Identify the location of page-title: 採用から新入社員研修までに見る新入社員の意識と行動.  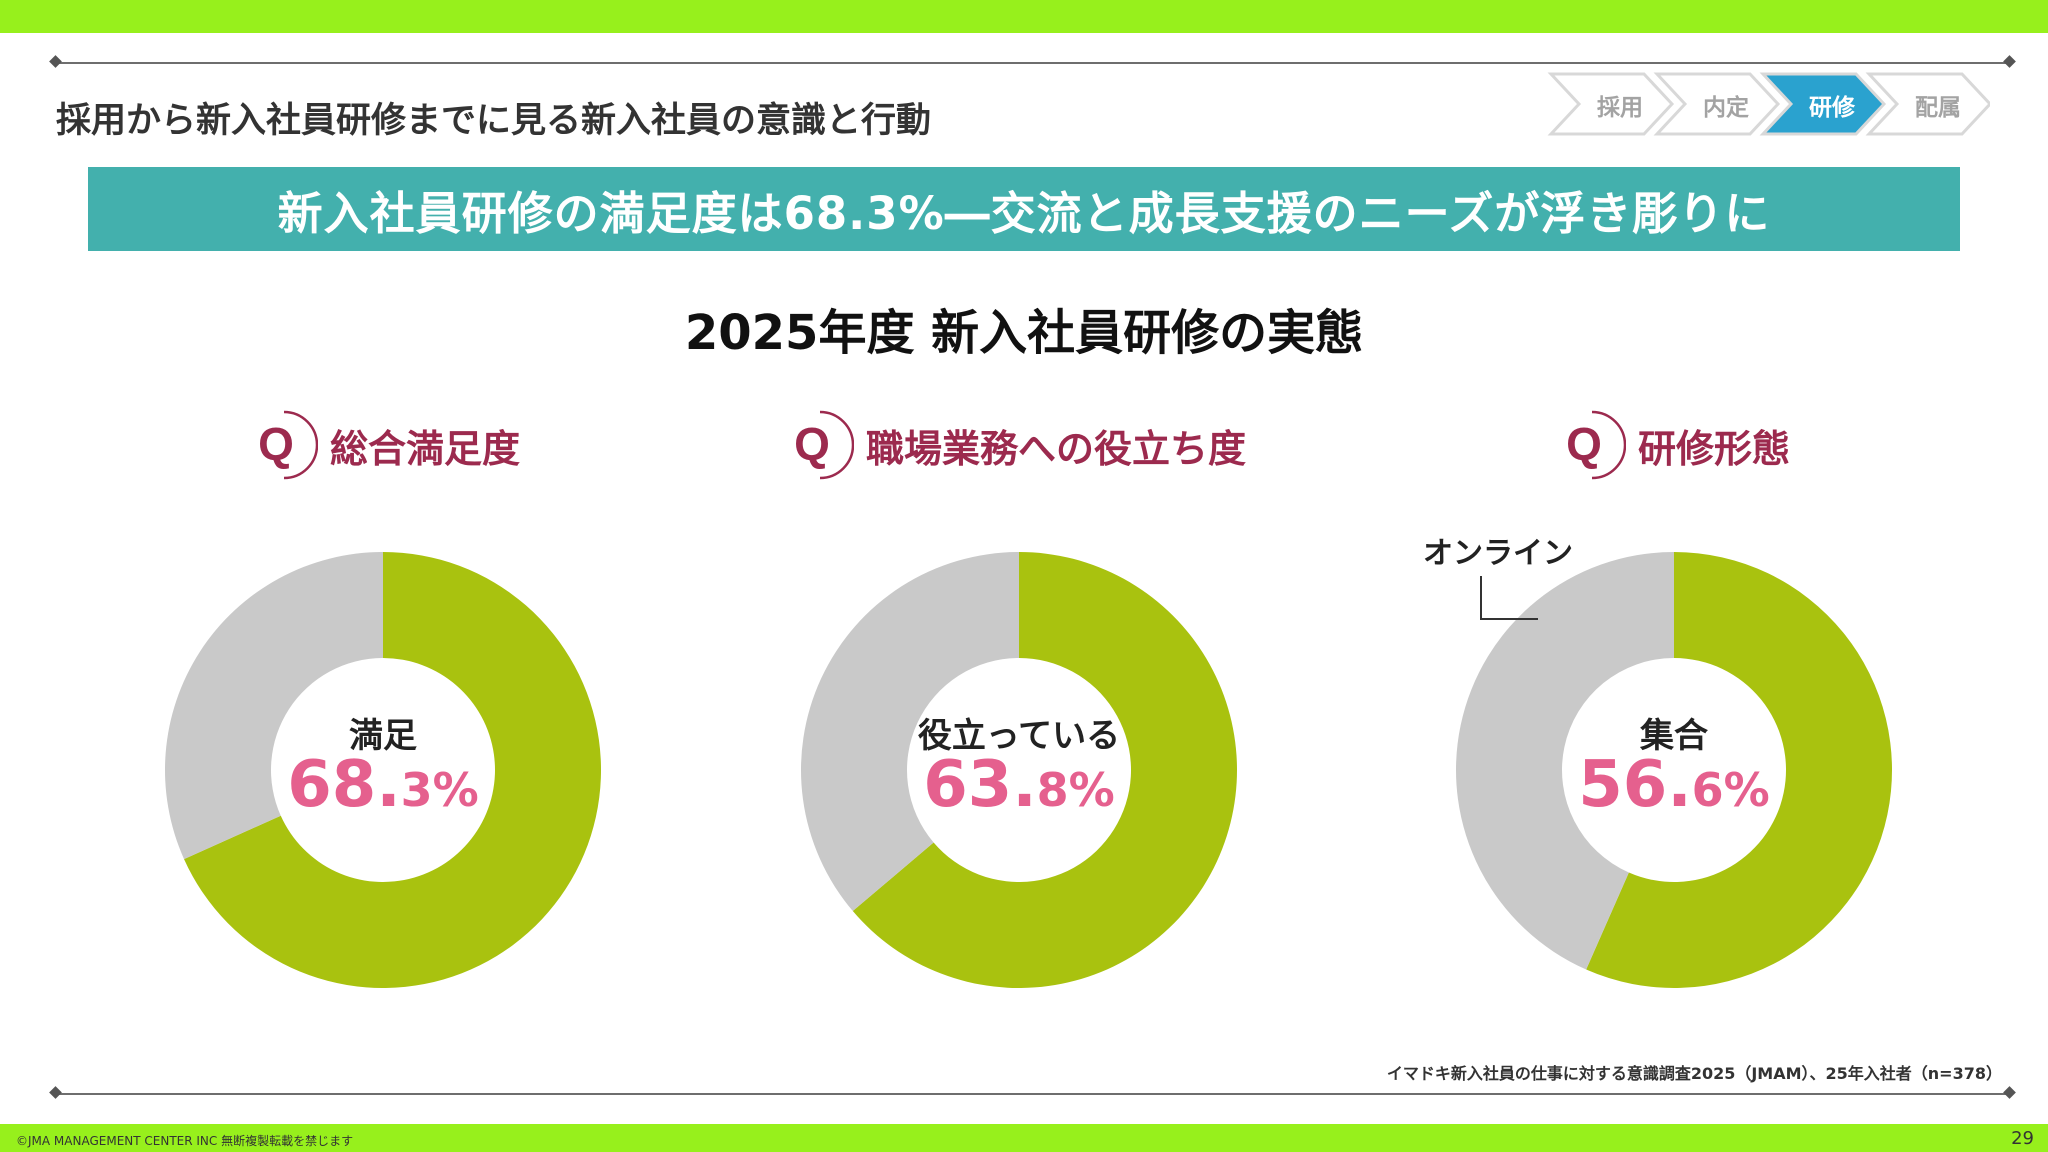
(494, 121).